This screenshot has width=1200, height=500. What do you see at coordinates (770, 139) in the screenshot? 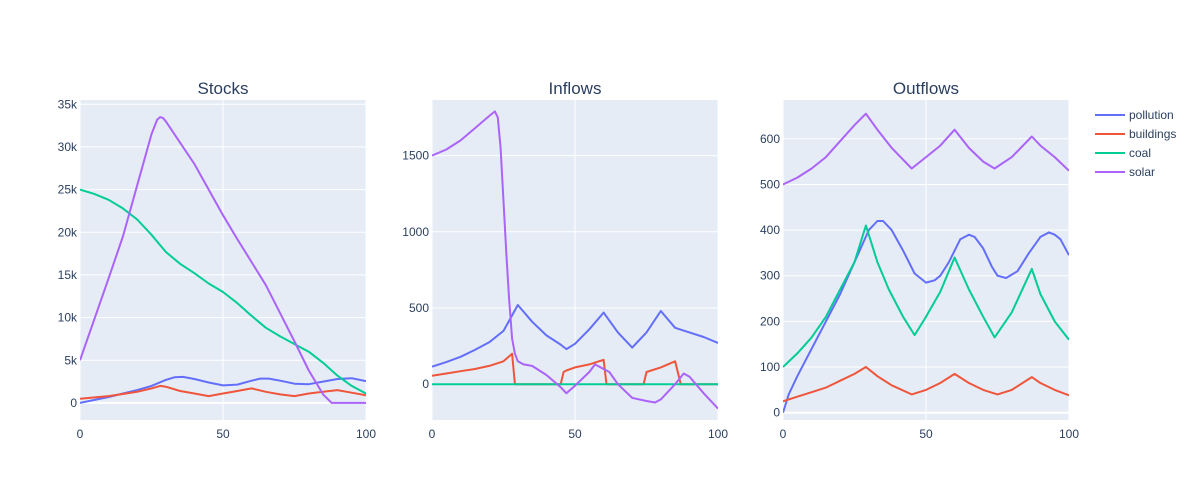
I see `y-tick-label: 600` at bounding box center [770, 139].